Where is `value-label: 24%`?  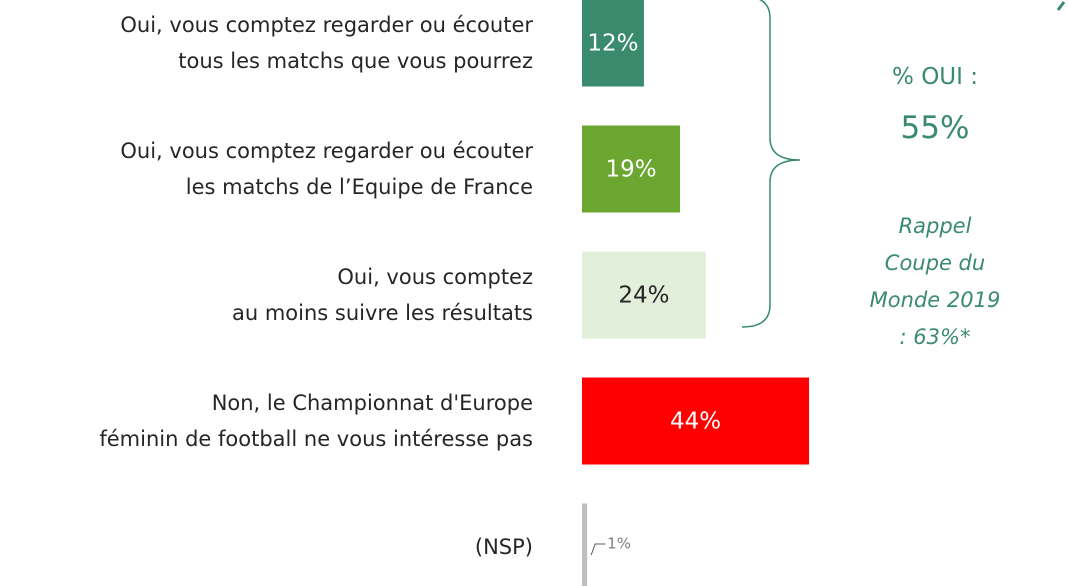
value-label: 24% is located at coordinates (643, 296).